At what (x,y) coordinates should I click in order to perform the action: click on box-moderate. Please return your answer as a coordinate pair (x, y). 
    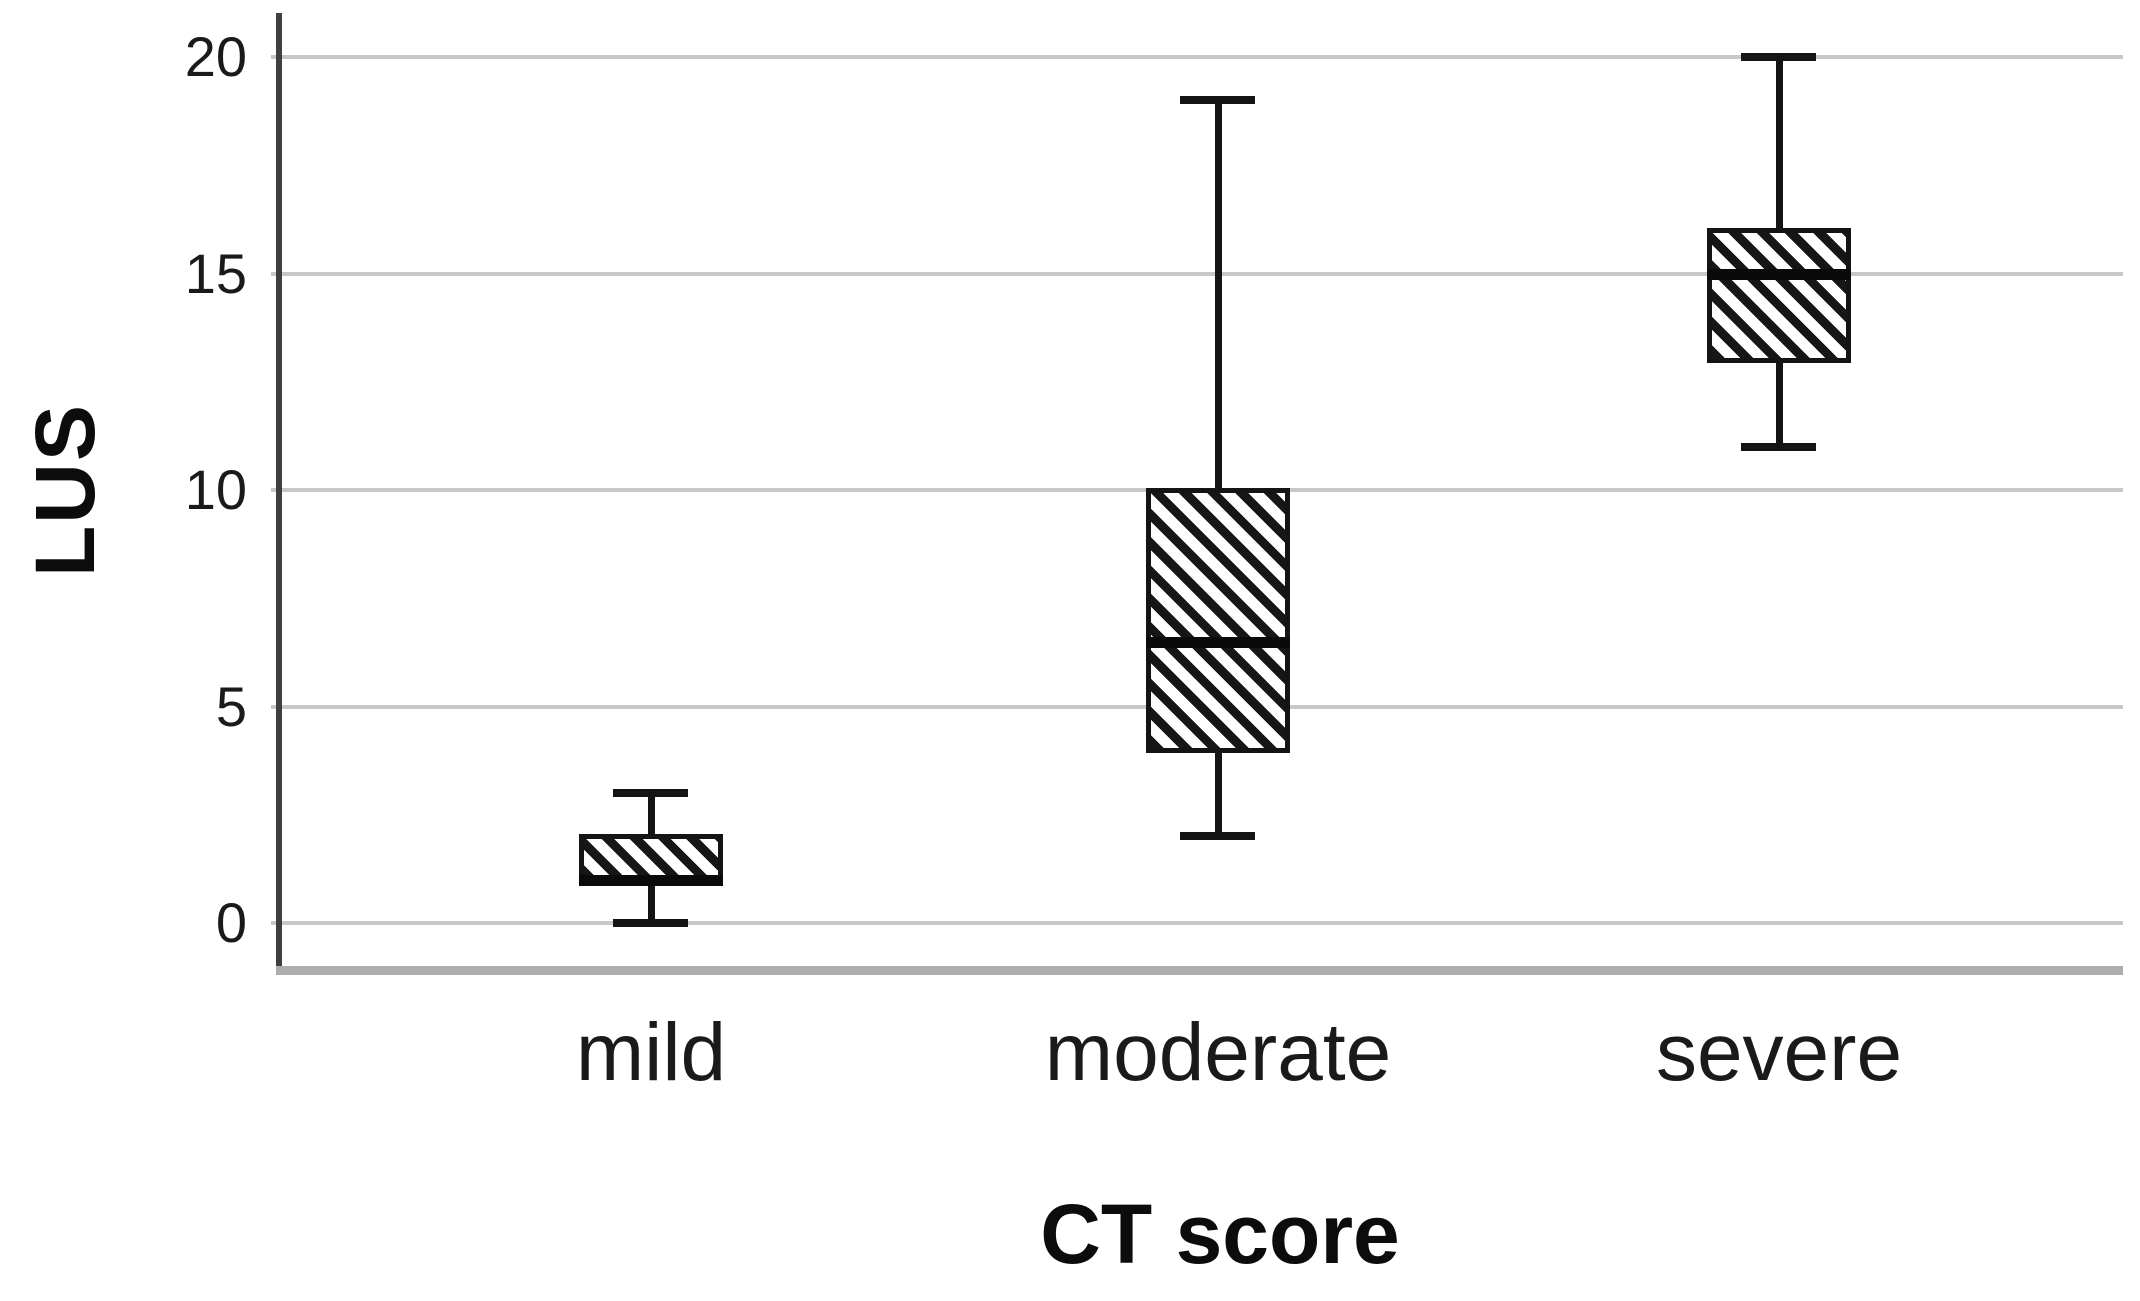
    Looking at the image, I should click on (1218, 620).